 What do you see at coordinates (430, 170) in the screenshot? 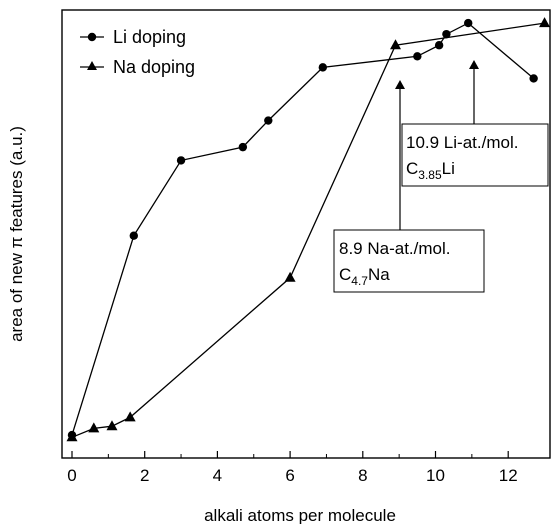
I see `annotation-li-line2: C3.85Li` at bounding box center [430, 170].